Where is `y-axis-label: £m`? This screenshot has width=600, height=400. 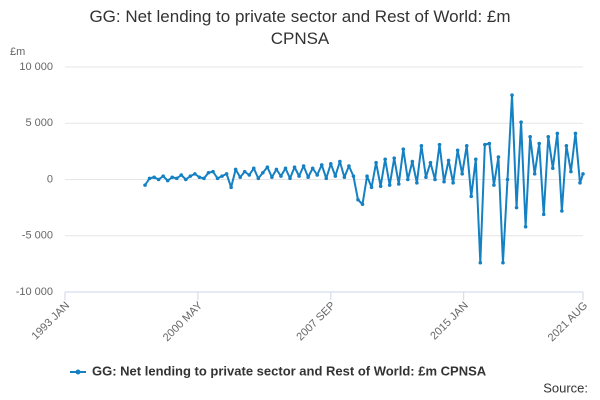 y-axis-label: £m is located at coordinates (17, 52).